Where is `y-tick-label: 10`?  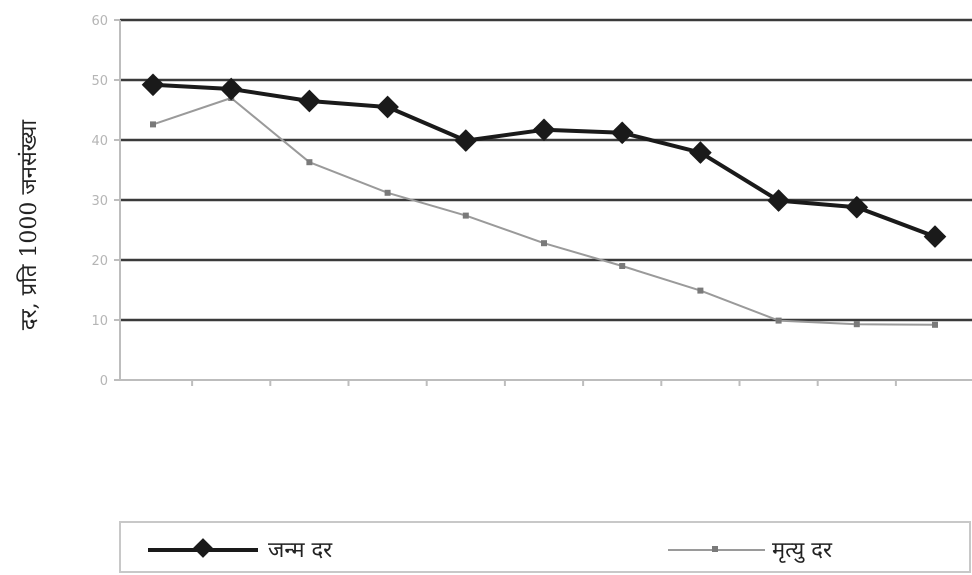 y-tick-label: 10 is located at coordinates (99, 321).